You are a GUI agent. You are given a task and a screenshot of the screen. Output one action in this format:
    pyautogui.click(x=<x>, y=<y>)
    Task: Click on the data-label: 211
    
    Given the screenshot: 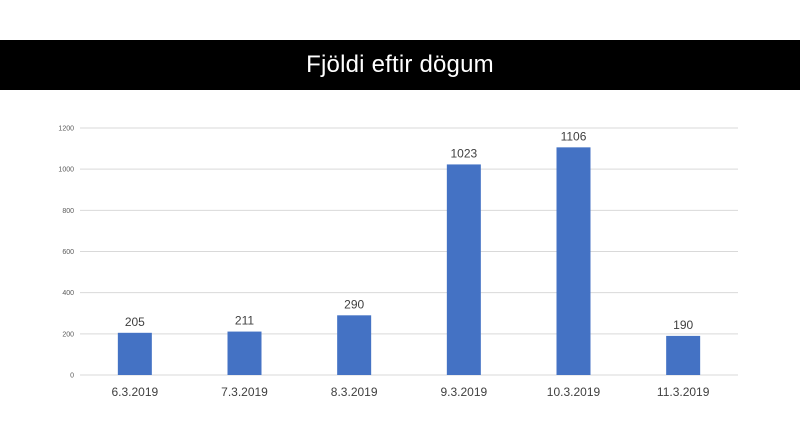 What is the action you would take?
    pyautogui.click(x=244, y=321)
    